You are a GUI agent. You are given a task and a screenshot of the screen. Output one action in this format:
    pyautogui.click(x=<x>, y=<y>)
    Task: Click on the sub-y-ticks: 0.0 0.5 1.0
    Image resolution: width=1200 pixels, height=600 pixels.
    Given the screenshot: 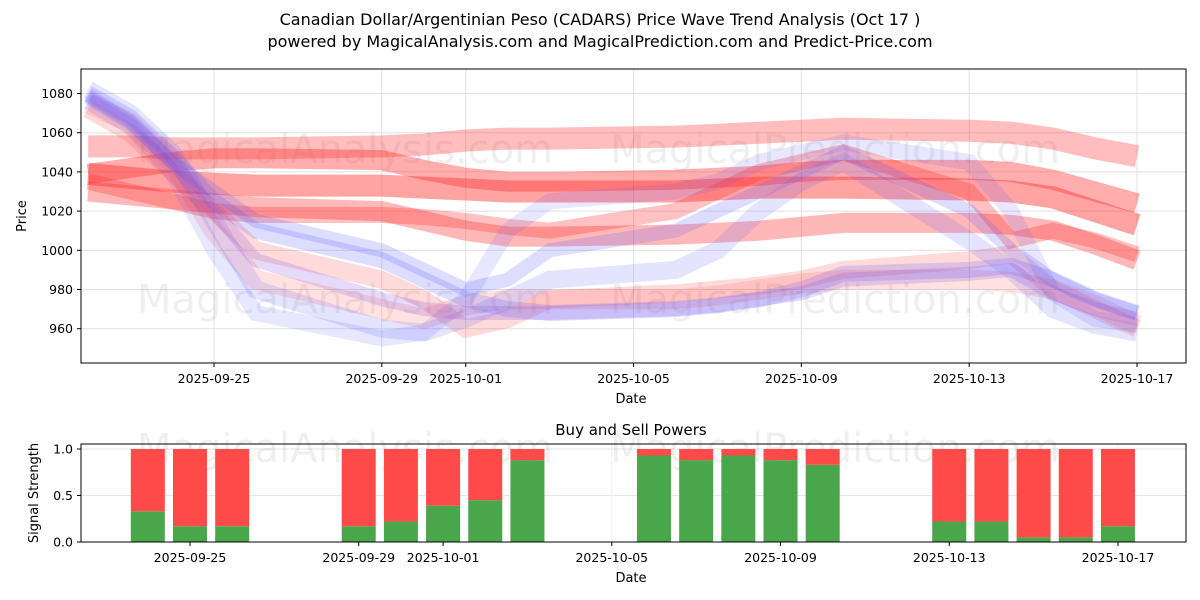 What is the action you would take?
    pyautogui.click(x=67, y=496)
    